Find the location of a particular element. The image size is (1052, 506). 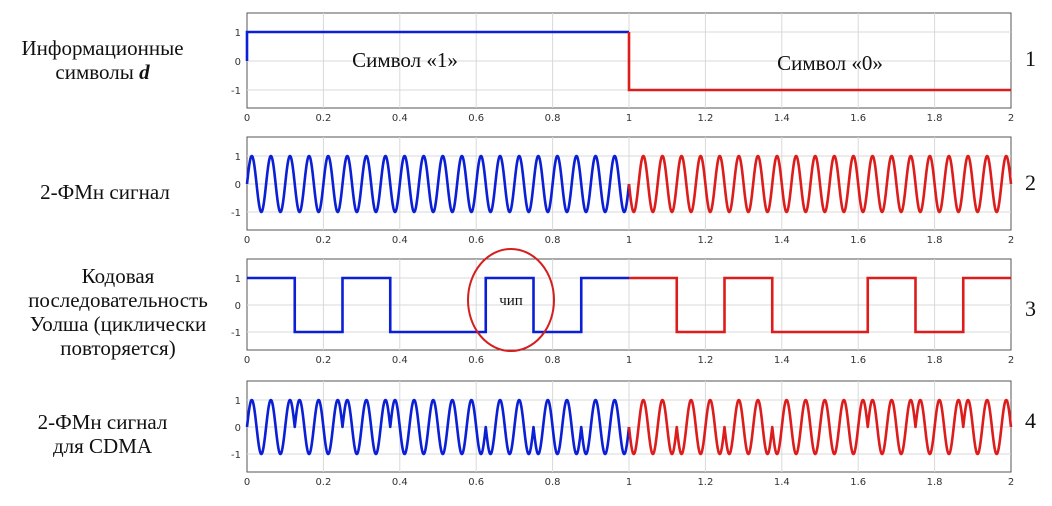

panel3-xtick-label: 1.8 is located at coordinates (935, 360).